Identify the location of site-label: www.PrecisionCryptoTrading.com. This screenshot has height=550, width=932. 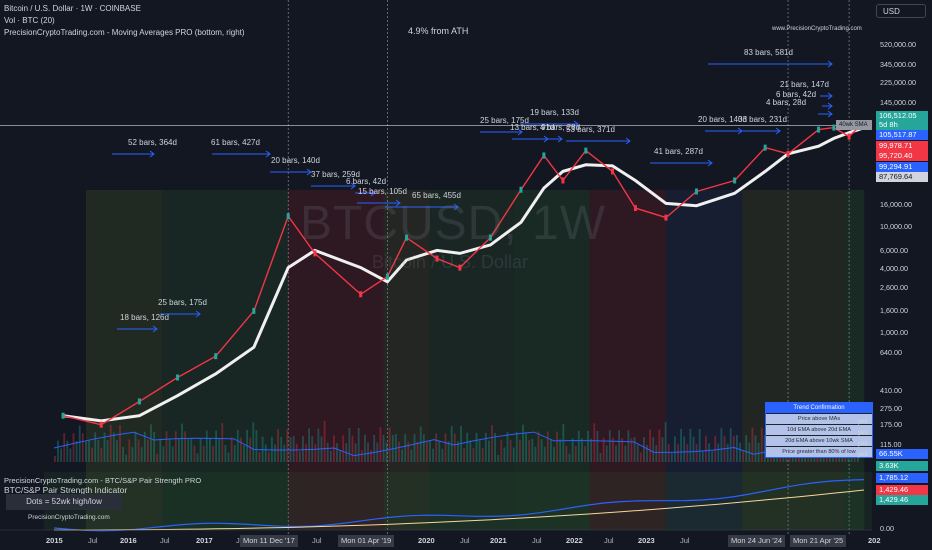
(817, 29).